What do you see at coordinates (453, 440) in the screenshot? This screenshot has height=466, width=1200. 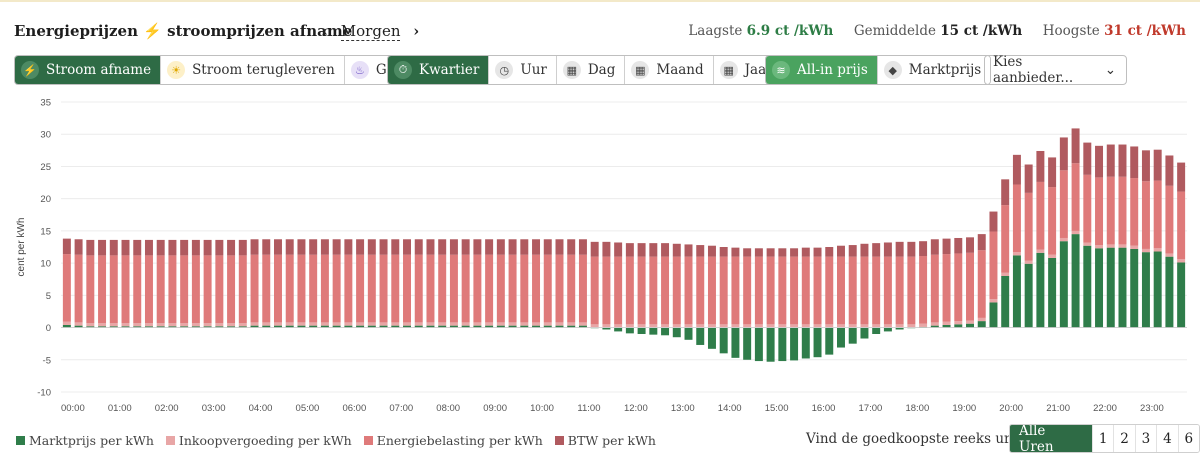 I see `legend-item-energiebelasting: Energiebelasting per kWh` at bounding box center [453, 440].